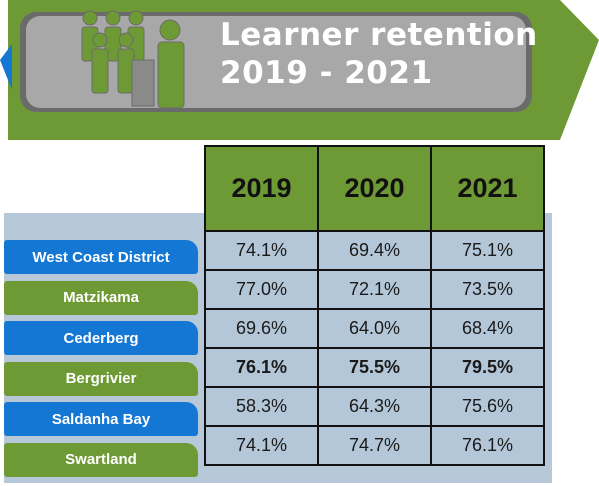 The width and height of the screenshot is (599, 486). What do you see at coordinates (487, 289) in the screenshot?
I see `table-cell: 73.5%` at bounding box center [487, 289].